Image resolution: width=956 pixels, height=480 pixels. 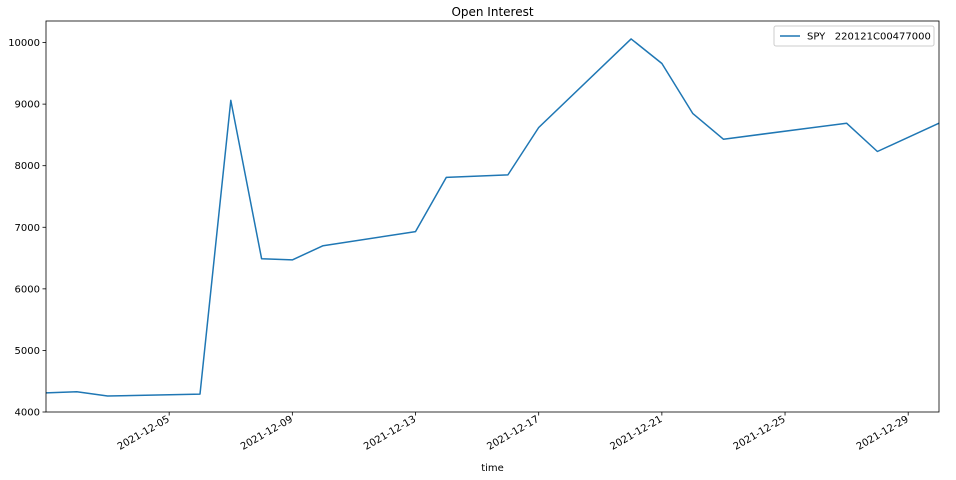 What do you see at coordinates (869, 37) in the screenshot?
I see `legend-label: SPY 220121C00477000` at bounding box center [869, 37].